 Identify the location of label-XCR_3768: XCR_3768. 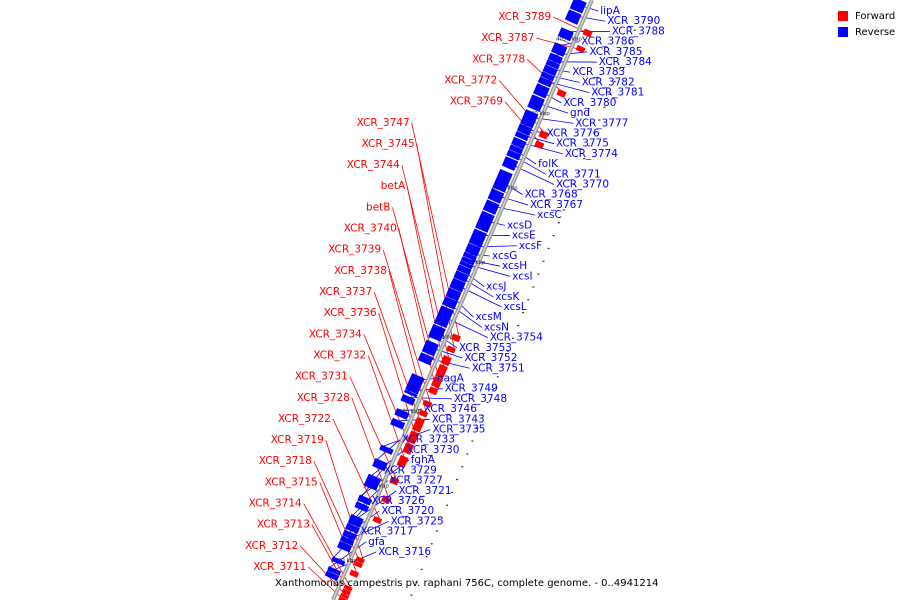
(551, 195).